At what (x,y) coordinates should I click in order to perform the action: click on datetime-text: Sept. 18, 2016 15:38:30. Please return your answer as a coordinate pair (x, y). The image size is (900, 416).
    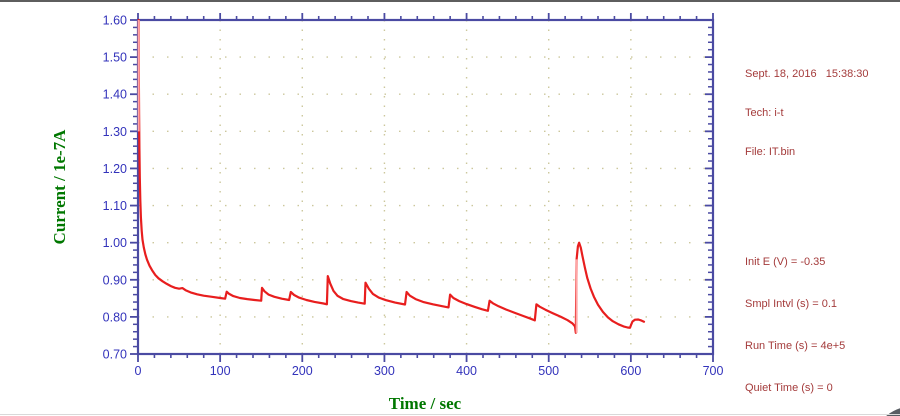
    Looking at the image, I should click on (807, 74).